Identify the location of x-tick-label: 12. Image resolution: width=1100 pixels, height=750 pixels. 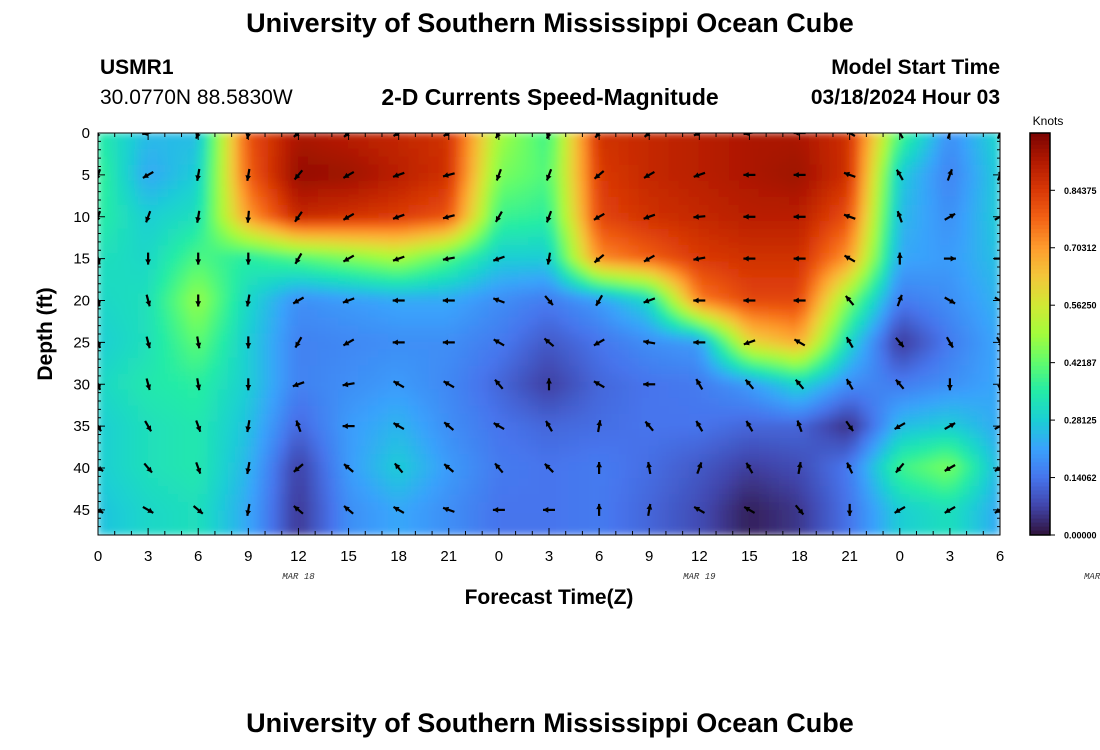
(298, 556).